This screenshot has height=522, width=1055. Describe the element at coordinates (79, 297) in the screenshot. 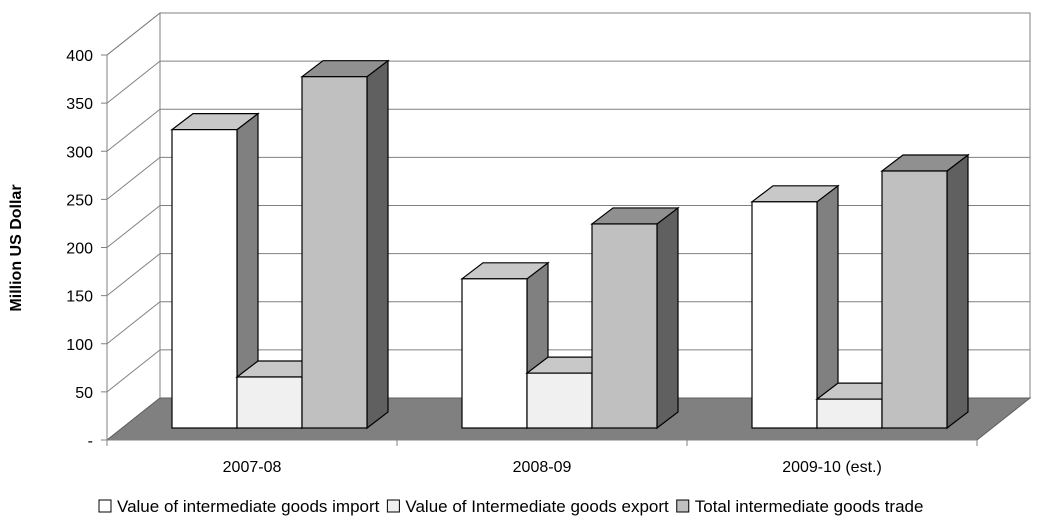

I see `y-tick-label: 150` at that location.